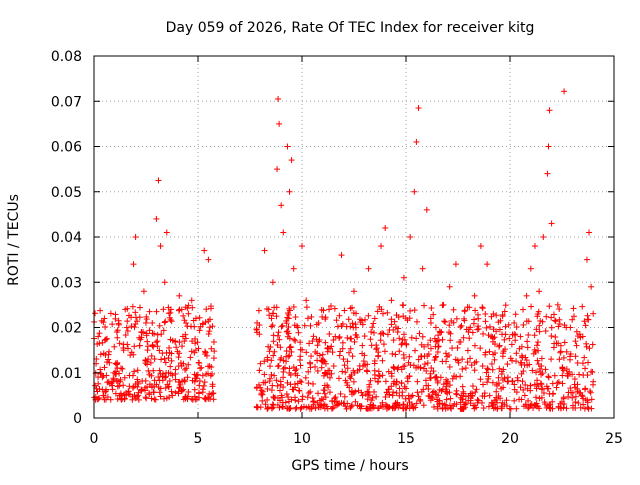  I want to click on y-tick-label: 0.06, so click(66, 148).